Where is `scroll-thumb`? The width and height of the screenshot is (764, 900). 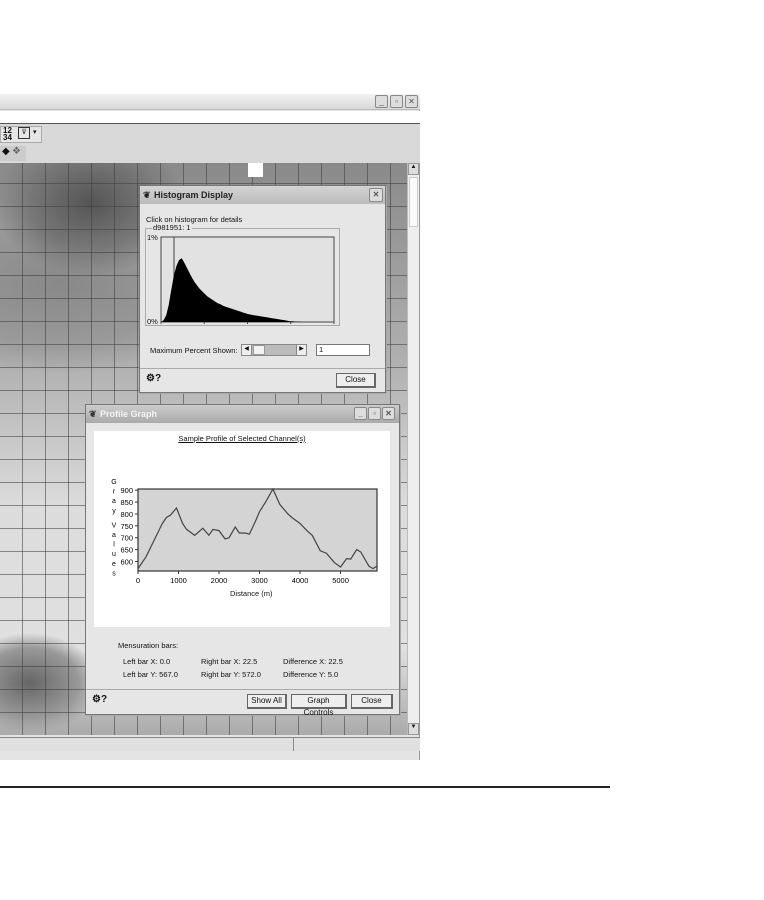 scroll-thumb is located at coordinates (413, 202).